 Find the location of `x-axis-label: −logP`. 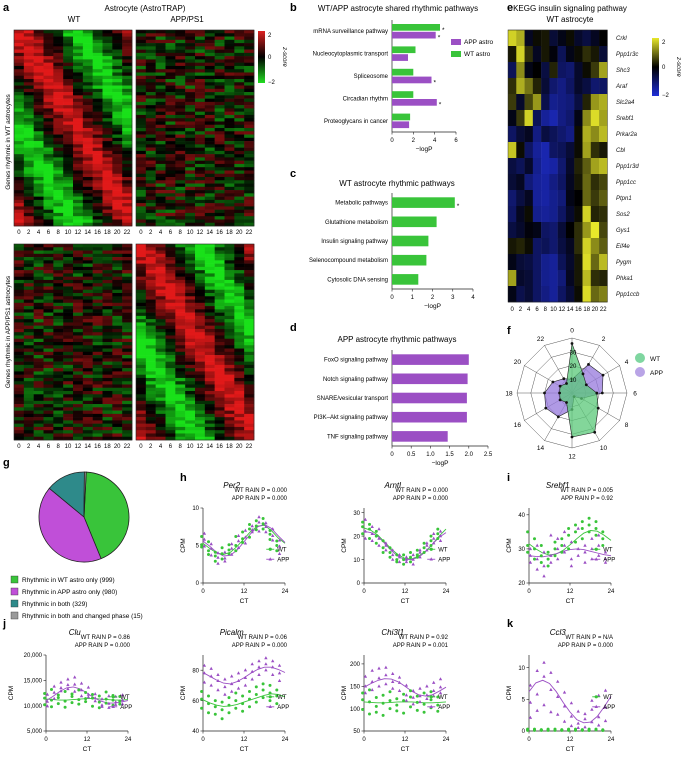

x-axis-label: −logP is located at coordinates (424, 149).